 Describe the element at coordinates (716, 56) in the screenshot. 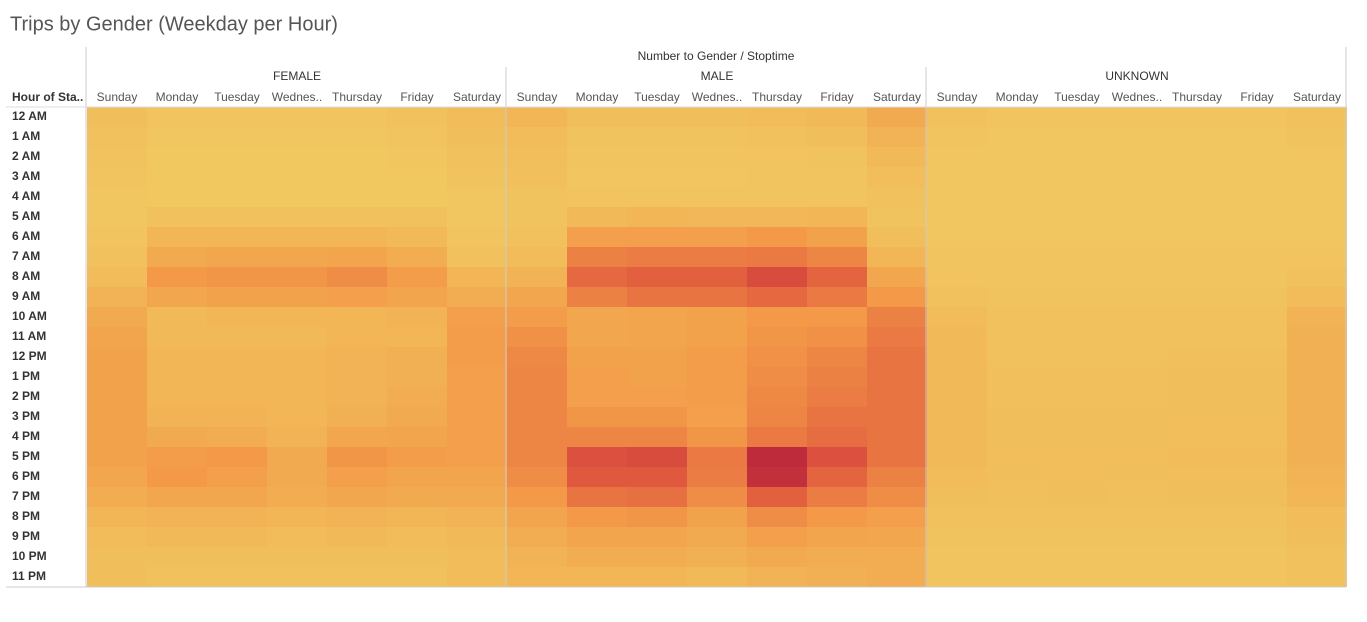

I see `column-title: Number to Gender / Stoptime` at that location.